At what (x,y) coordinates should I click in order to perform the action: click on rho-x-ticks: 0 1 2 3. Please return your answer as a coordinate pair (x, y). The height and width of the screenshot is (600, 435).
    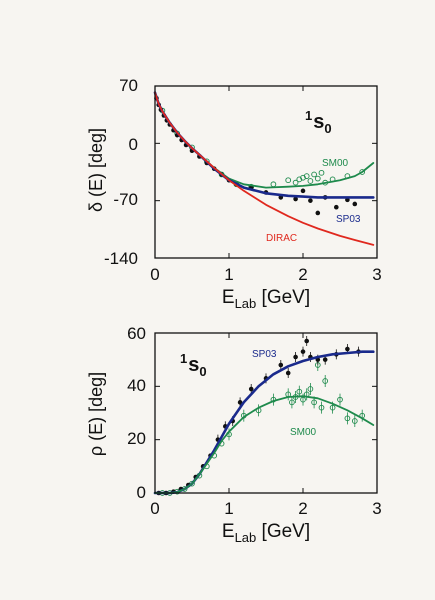
    Looking at the image, I should click on (265, 508).